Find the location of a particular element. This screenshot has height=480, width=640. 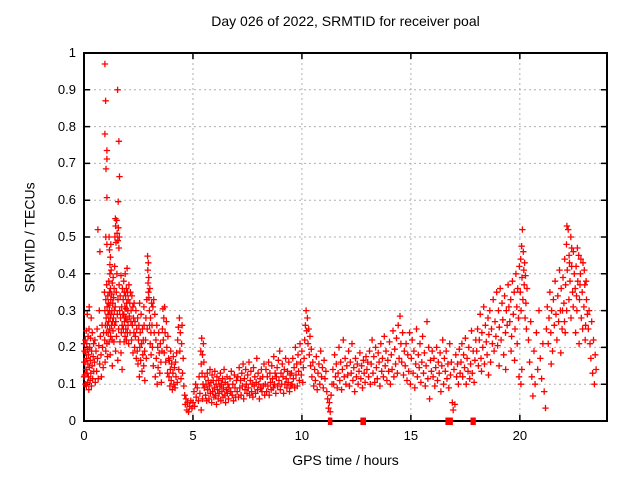

x-tick-label: 10 is located at coordinates (302, 435).